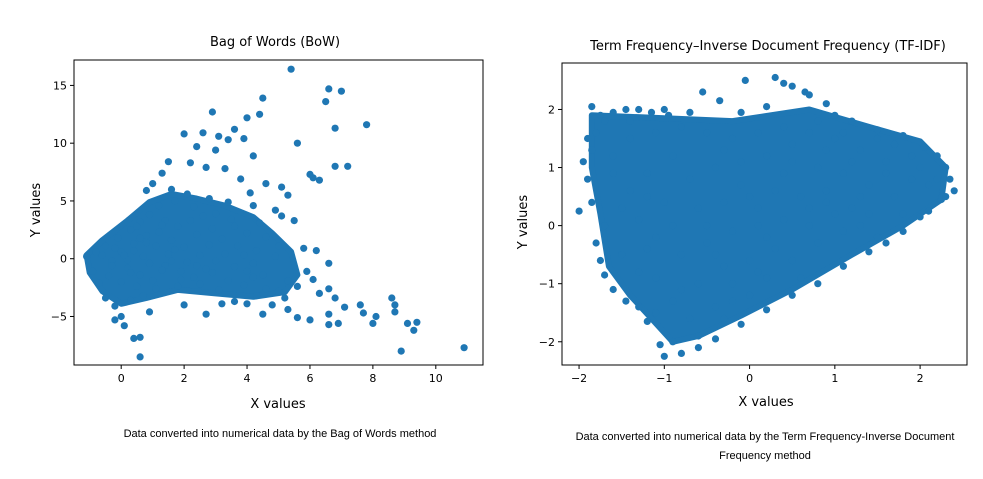 Image resolution: width=983 pixels, height=479 pixels. Describe the element at coordinates (920, 378) in the screenshot. I see `x-tick-label: 2` at that location.